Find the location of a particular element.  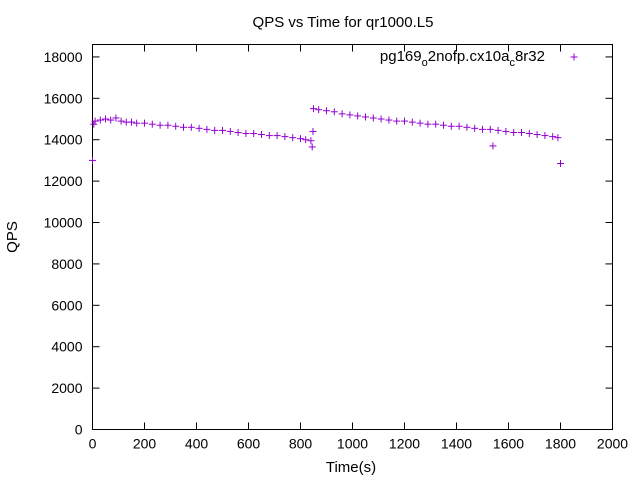

x-tick-label: 1400 is located at coordinates (456, 444).